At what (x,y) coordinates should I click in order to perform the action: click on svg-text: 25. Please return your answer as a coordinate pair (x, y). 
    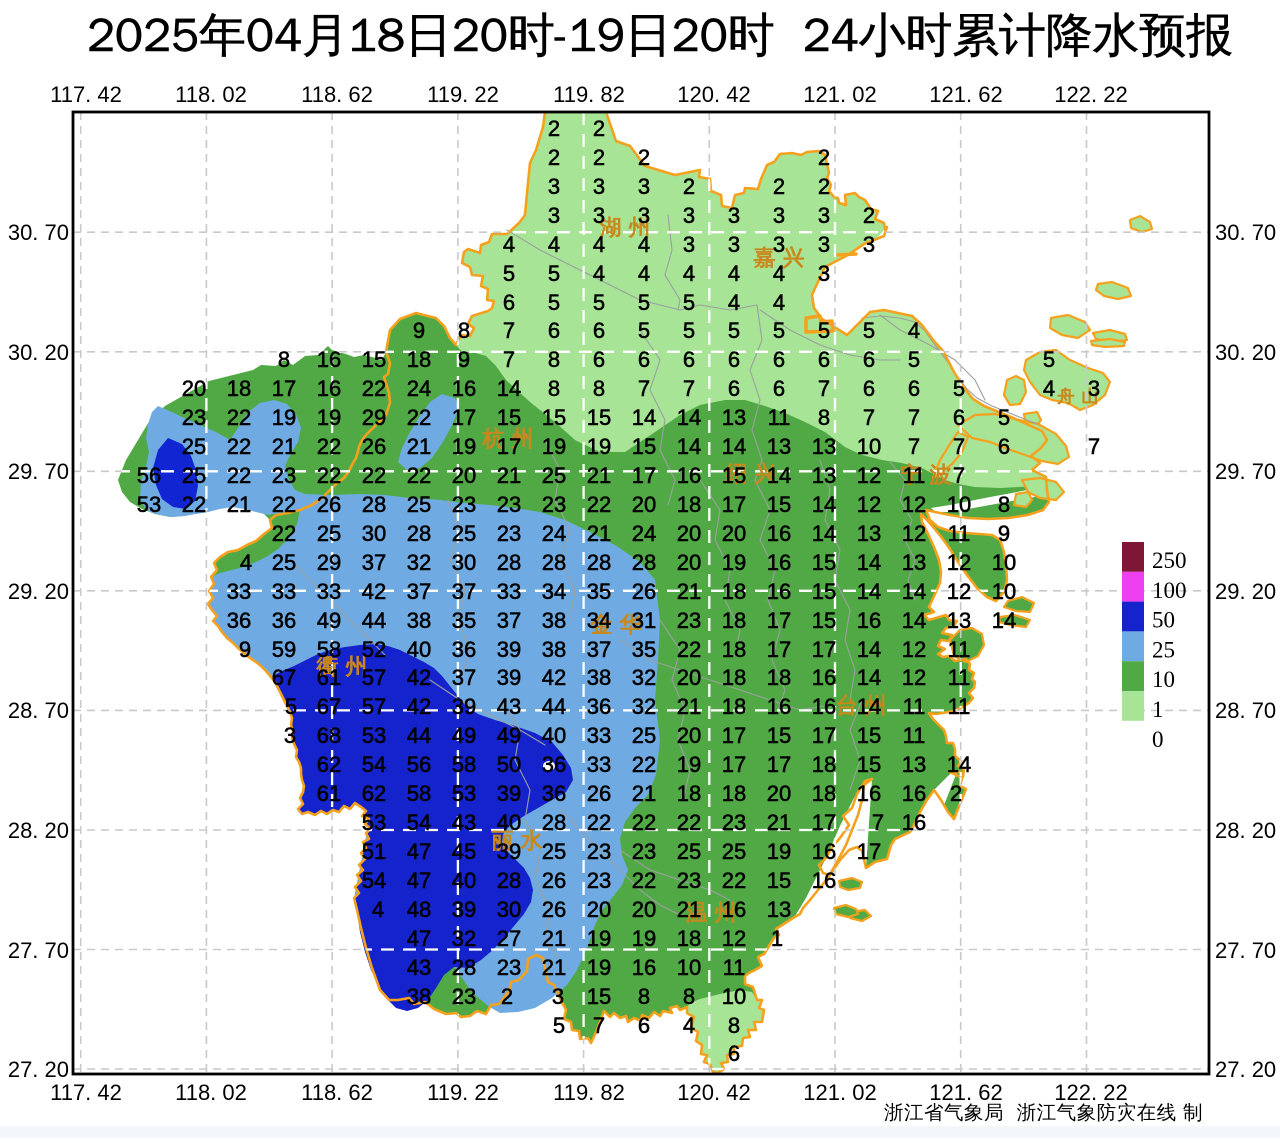
    Looking at the image, I should click on (284, 562).